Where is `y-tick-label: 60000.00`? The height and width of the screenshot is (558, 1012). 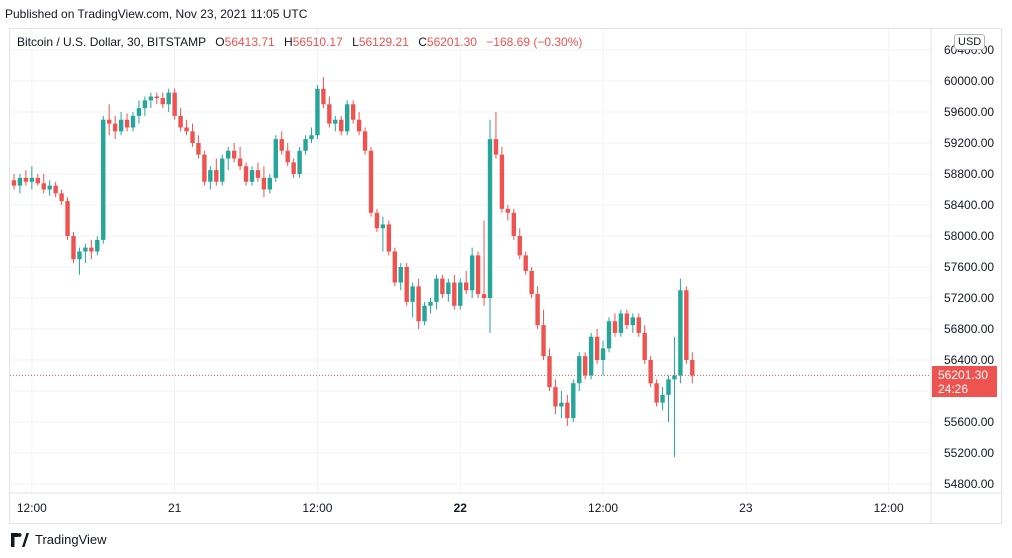 y-tick-label: 60000.00 is located at coordinates (969, 81).